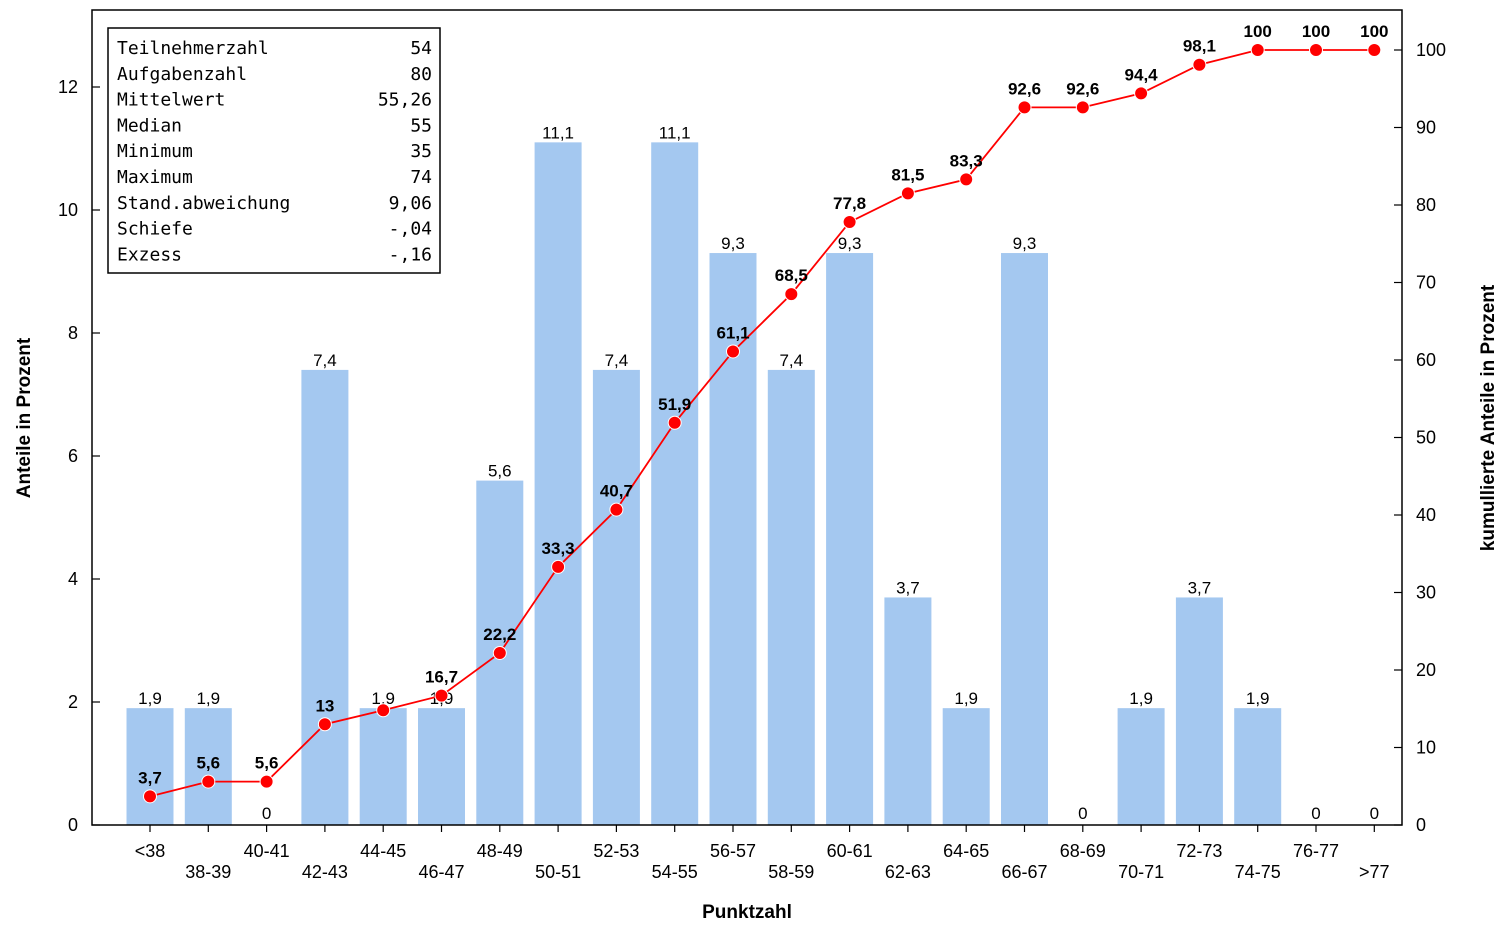  What do you see at coordinates (441, 872) in the screenshot?
I see `x-tick-label: 46-47` at bounding box center [441, 872].